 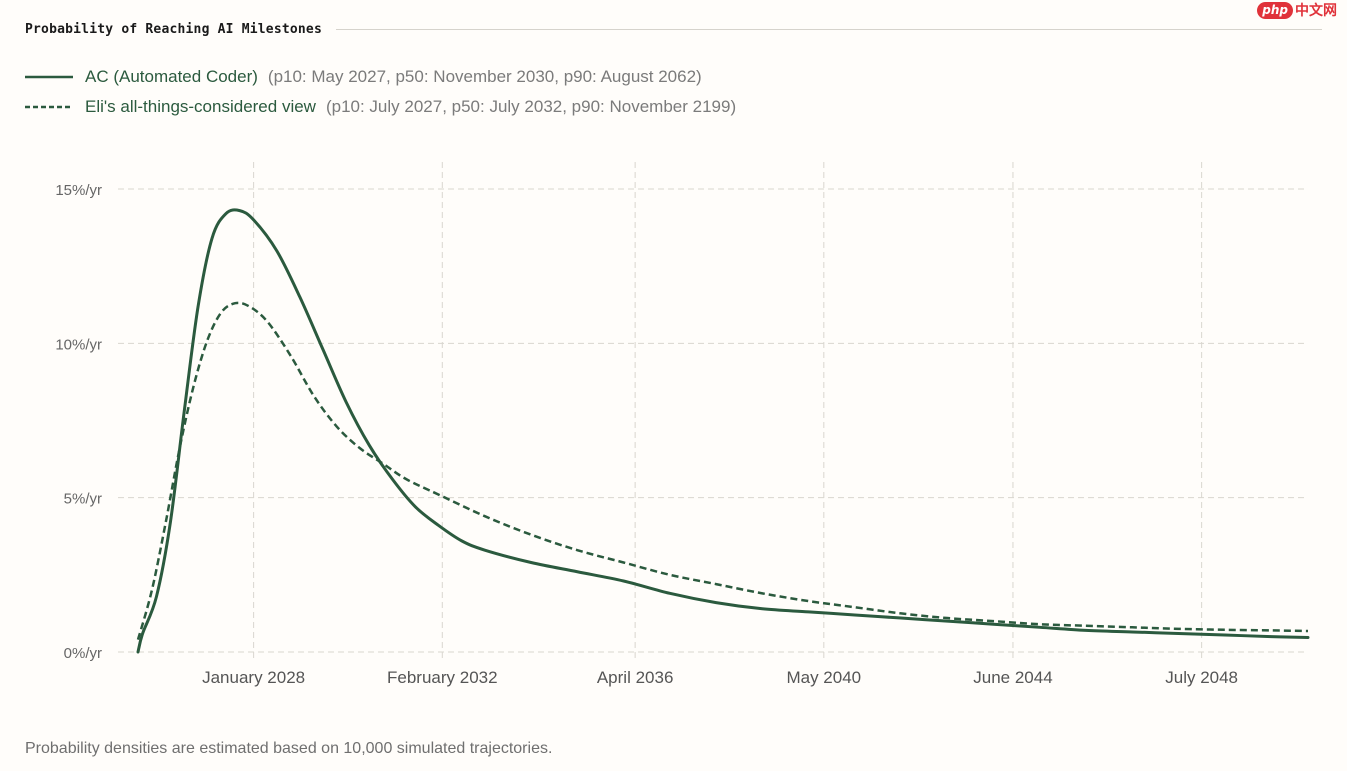 What do you see at coordinates (253, 677) in the screenshot?
I see `x-tick-label: January 2028` at bounding box center [253, 677].